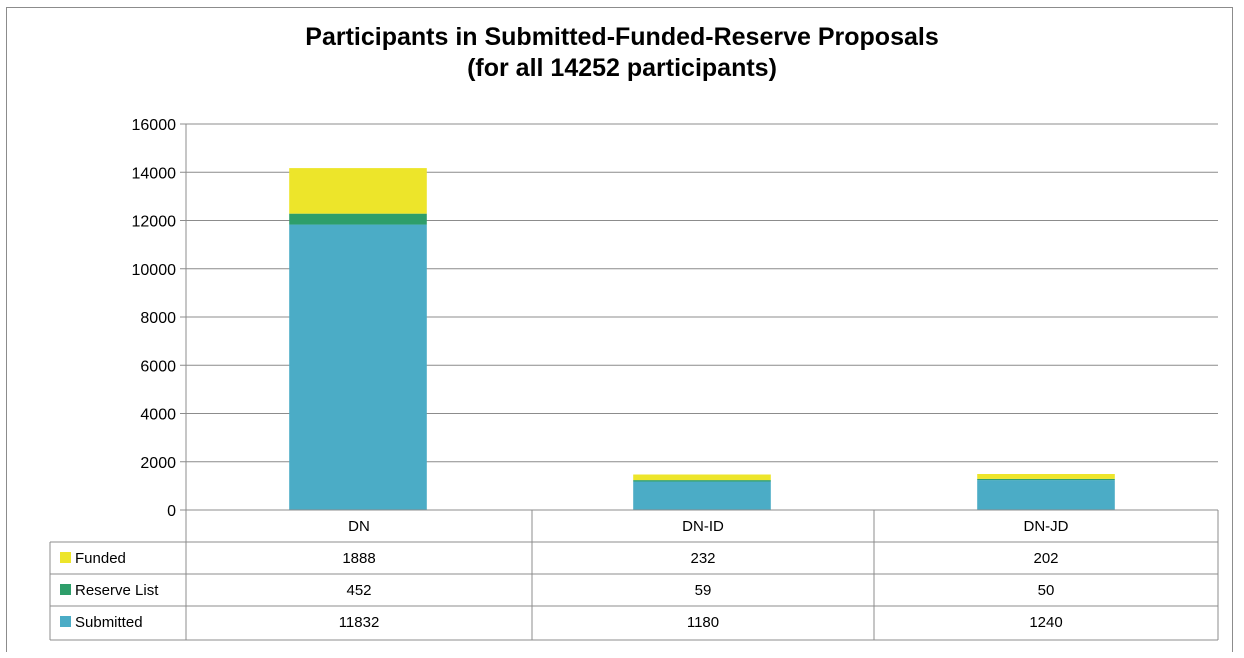 The image size is (1244, 658). I want to click on y-tick-label: 2000, so click(158, 463).